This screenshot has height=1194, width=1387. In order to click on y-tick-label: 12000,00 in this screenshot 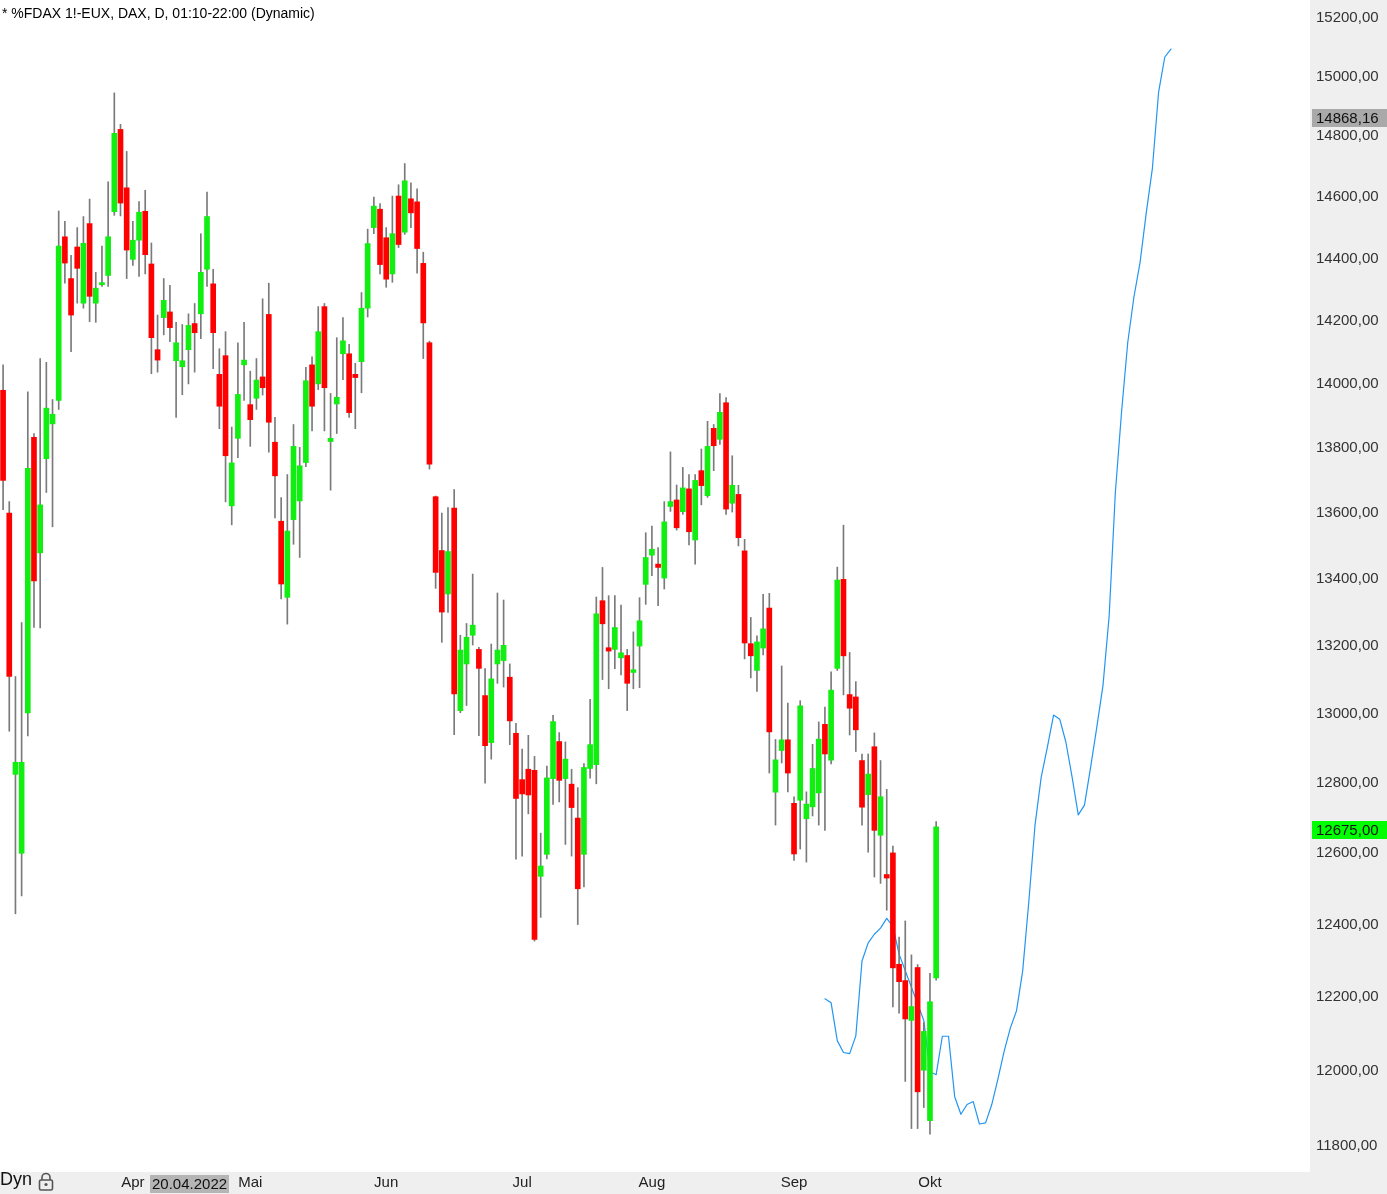, I will do `click(1347, 1069)`.